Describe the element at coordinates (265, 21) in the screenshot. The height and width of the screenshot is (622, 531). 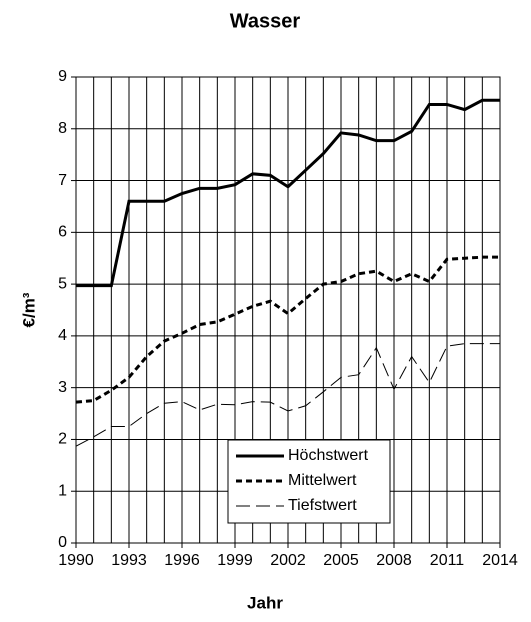
I see `chart-title: Wasser` at that location.